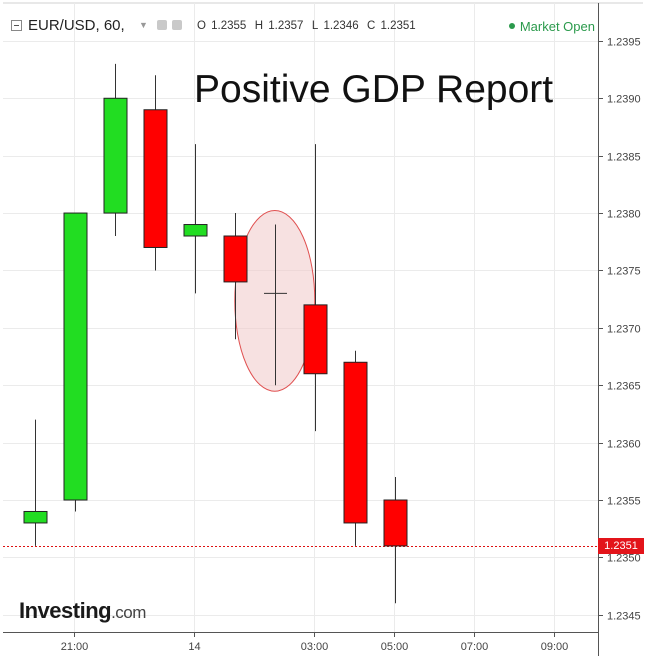 The width and height of the screenshot is (646, 659). What do you see at coordinates (374, 89) in the screenshot?
I see `annotation-title: Positive GDP Report` at bounding box center [374, 89].